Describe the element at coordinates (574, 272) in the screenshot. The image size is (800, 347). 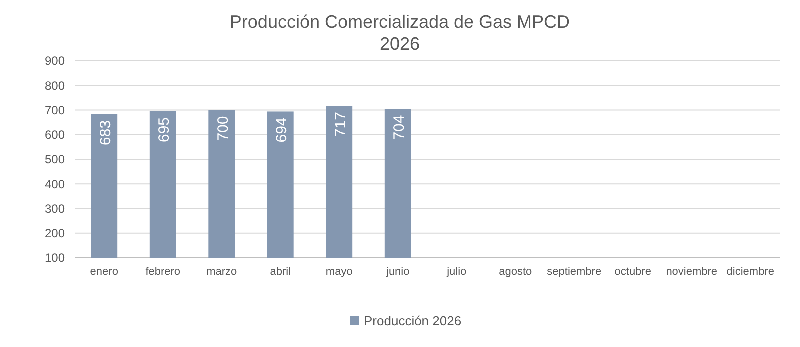
I see `x-tick-label: septiembre` at that location.